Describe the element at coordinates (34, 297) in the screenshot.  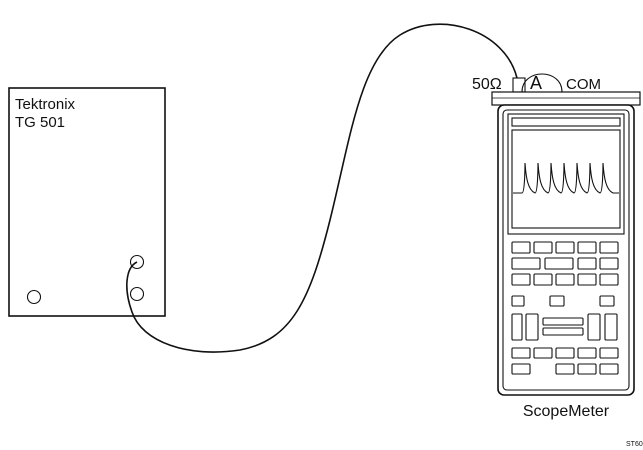
I see `generator-connector-left` at that location.